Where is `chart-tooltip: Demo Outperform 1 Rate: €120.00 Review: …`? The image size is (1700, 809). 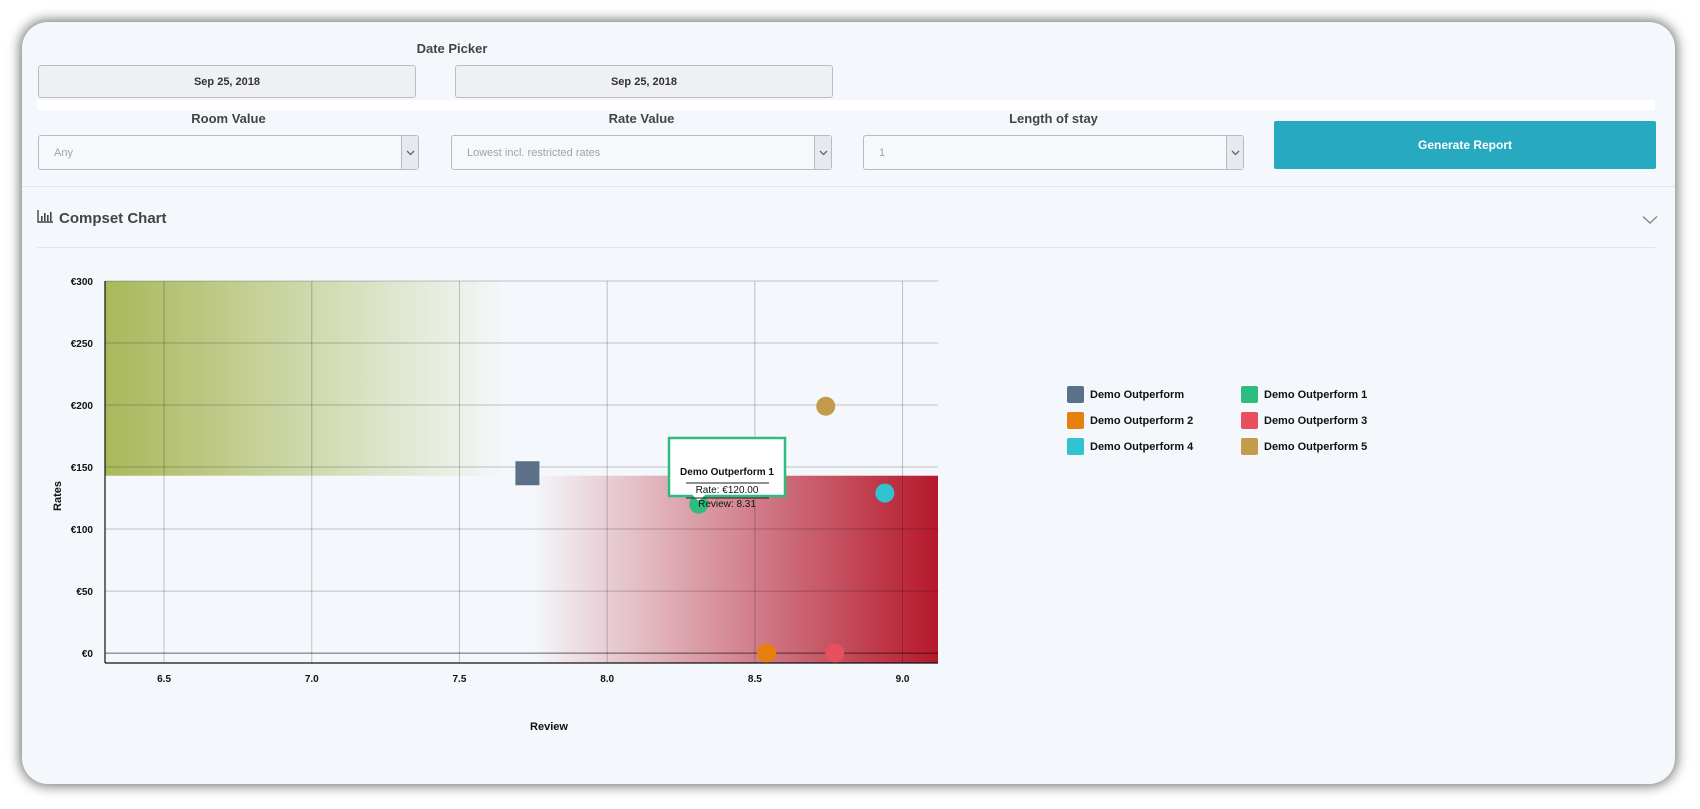
chart-tooltip: Demo Outperform 1 Rate: €120.00 Review: … is located at coordinates (727, 473).